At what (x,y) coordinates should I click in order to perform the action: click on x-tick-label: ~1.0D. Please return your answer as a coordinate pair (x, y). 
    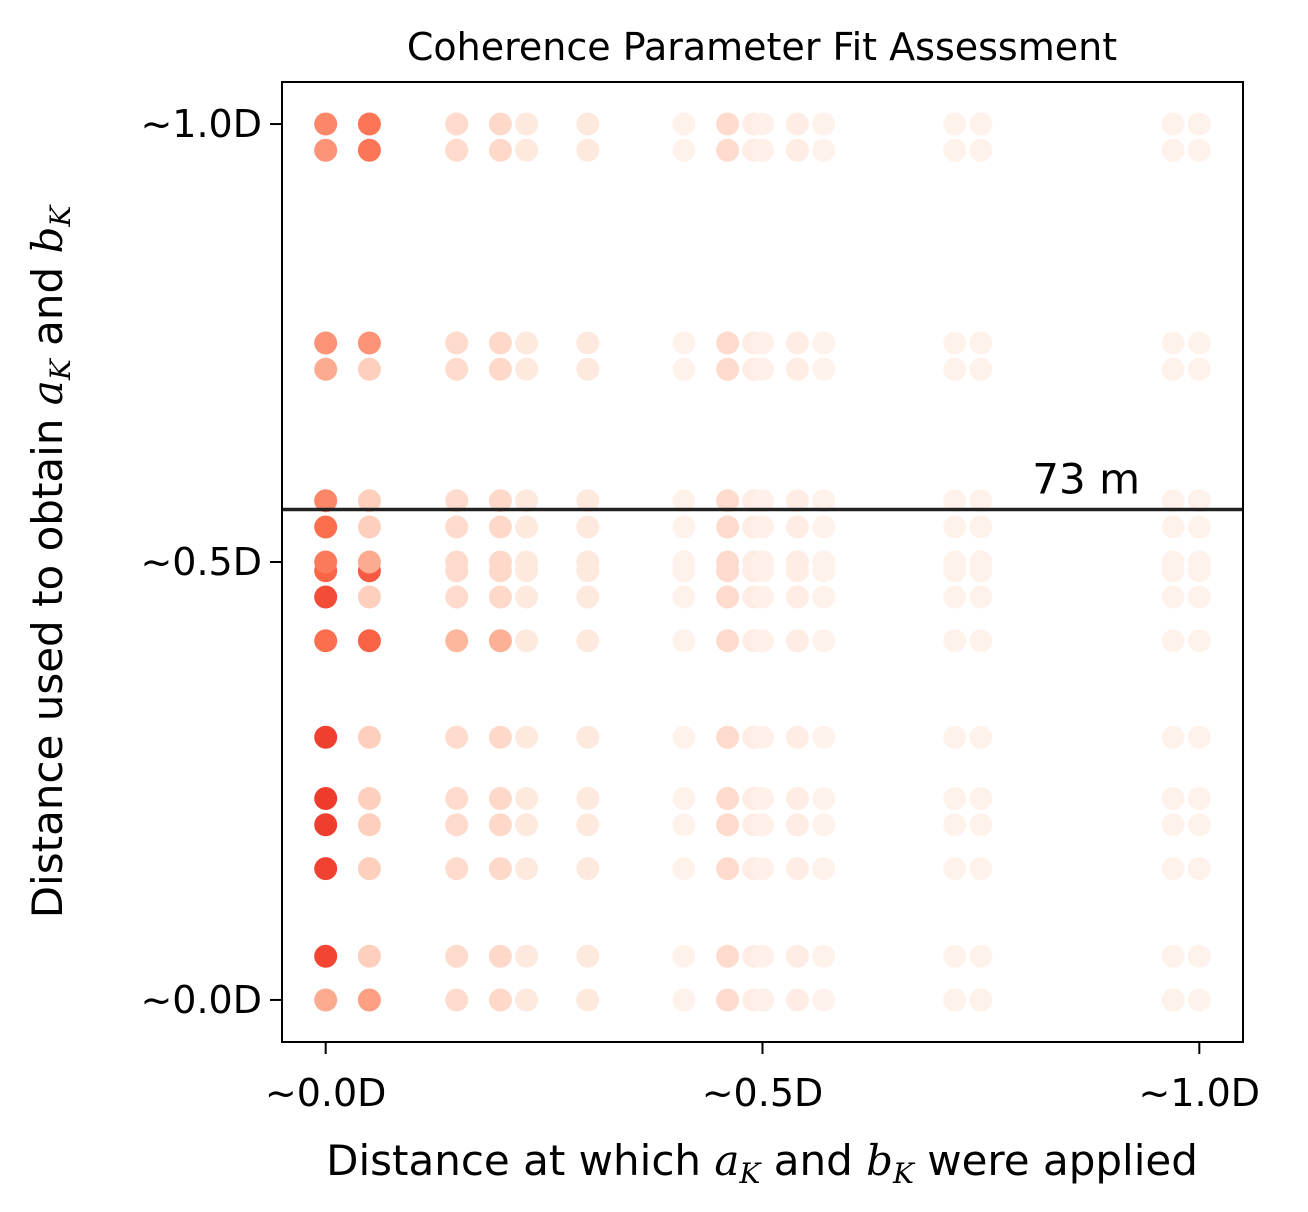
    Looking at the image, I should click on (1200, 1093).